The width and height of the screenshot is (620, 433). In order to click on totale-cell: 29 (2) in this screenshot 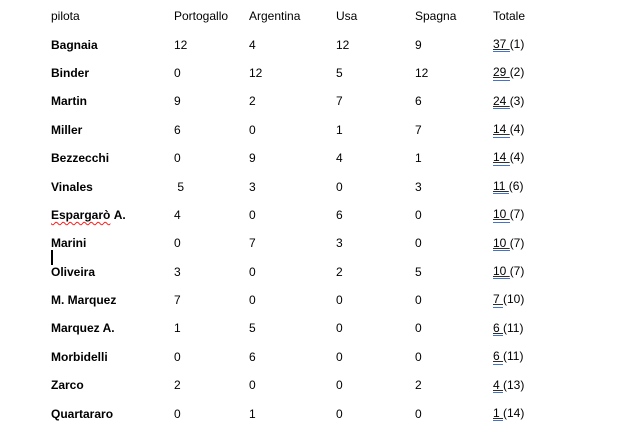, I will do `click(556, 73)`.